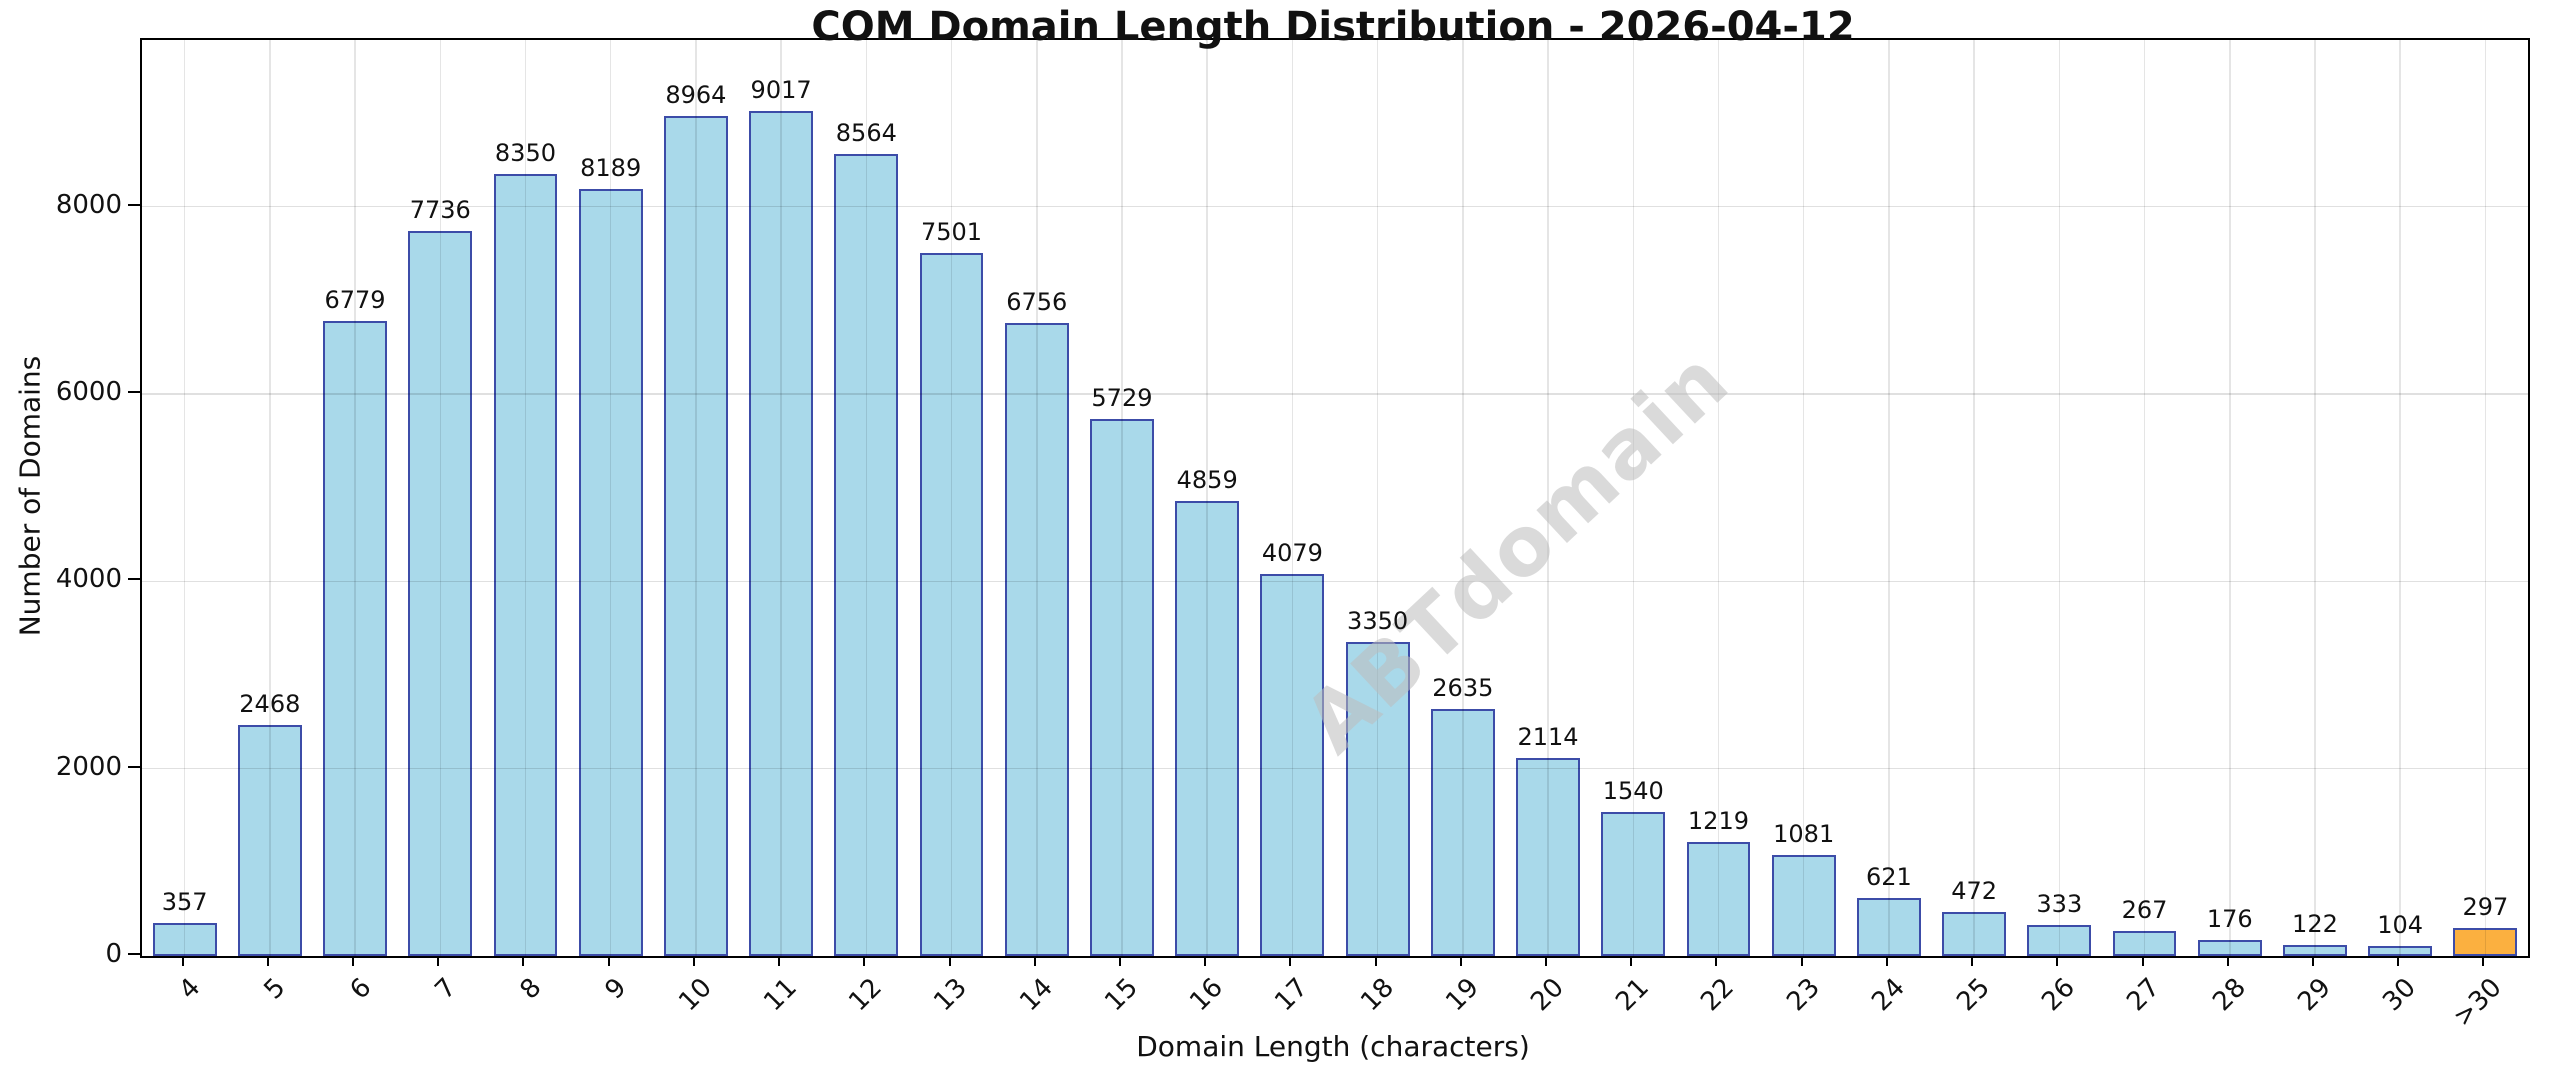  What do you see at coordinates (184, 901) in the screenshot?
I see `bar-value-label: 357` at bounding box center [184, 901].